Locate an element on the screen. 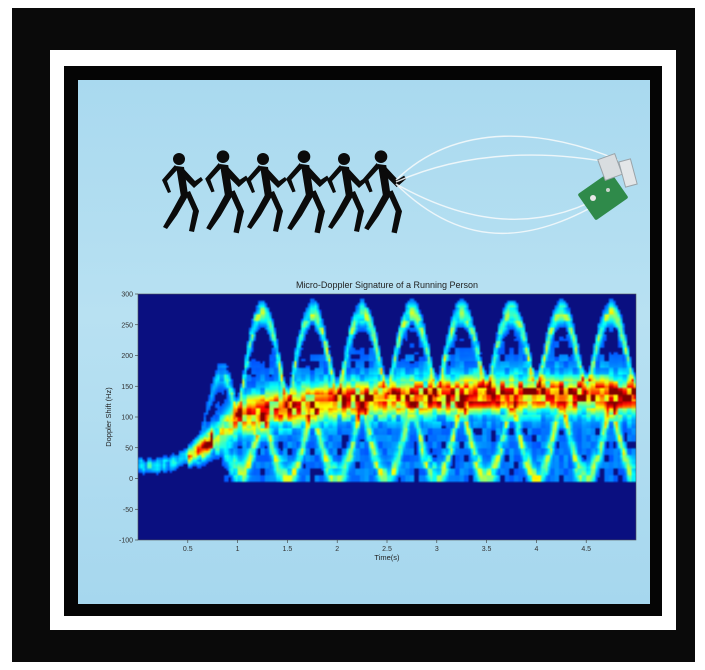 The image size is (705, 670). x-tick-label: 4 is located at coordinates (536, 549).